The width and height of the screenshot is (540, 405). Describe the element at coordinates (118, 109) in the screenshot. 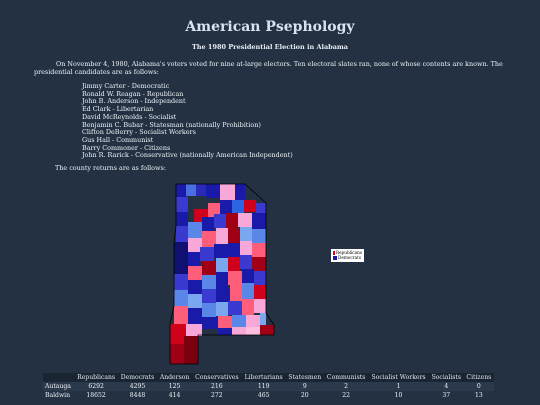

I see `candidate-item: Ed Clark - Libertarian` at that location.